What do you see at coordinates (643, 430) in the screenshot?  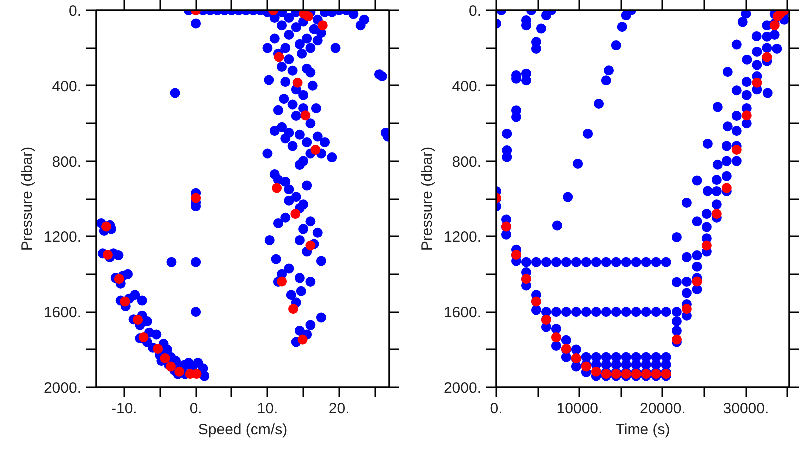 I see `x-axis-title: Time (s)` at bounding box center [643, 430].